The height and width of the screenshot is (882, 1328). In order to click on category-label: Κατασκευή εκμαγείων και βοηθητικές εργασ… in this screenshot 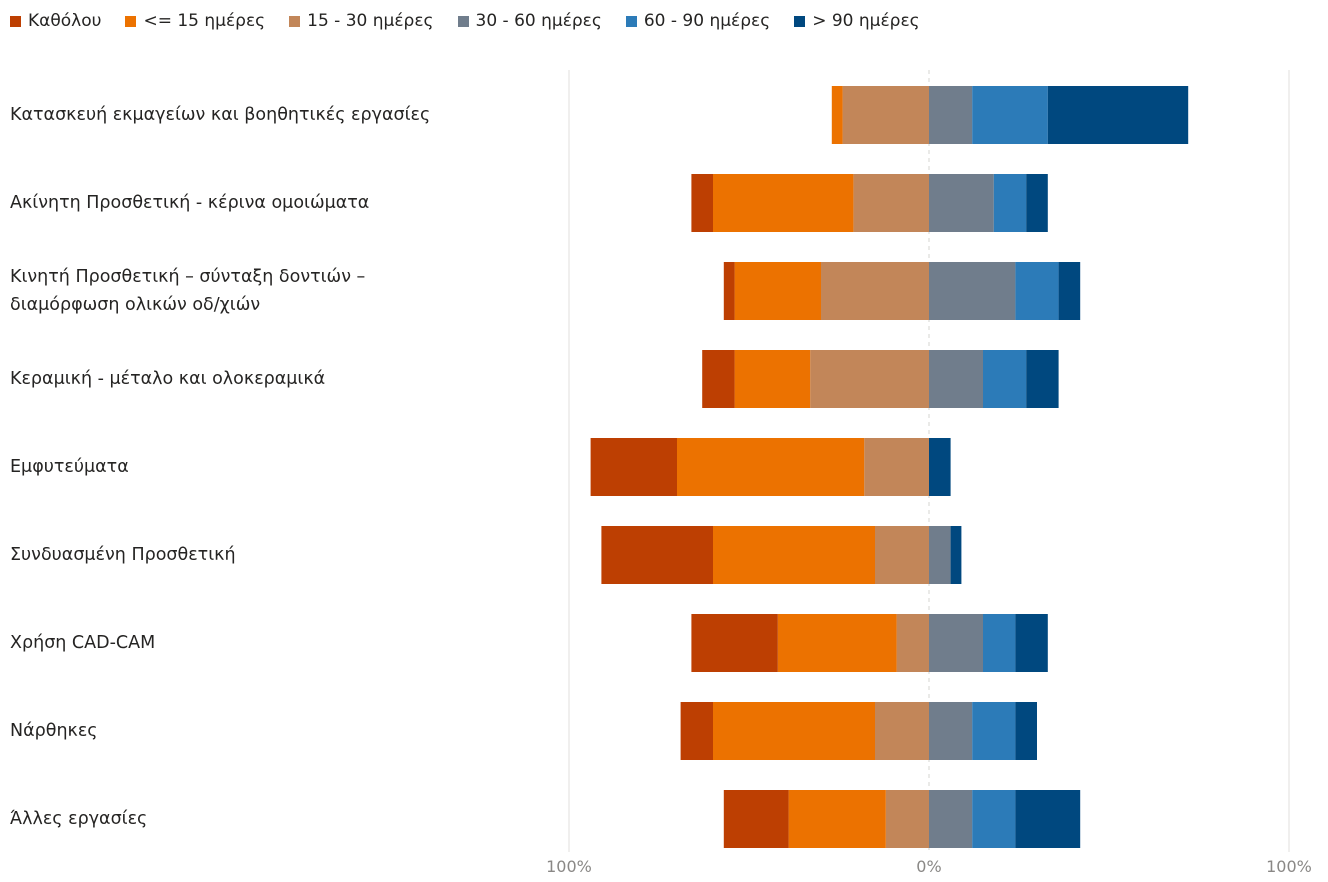, I will do `click(260, 115)`.